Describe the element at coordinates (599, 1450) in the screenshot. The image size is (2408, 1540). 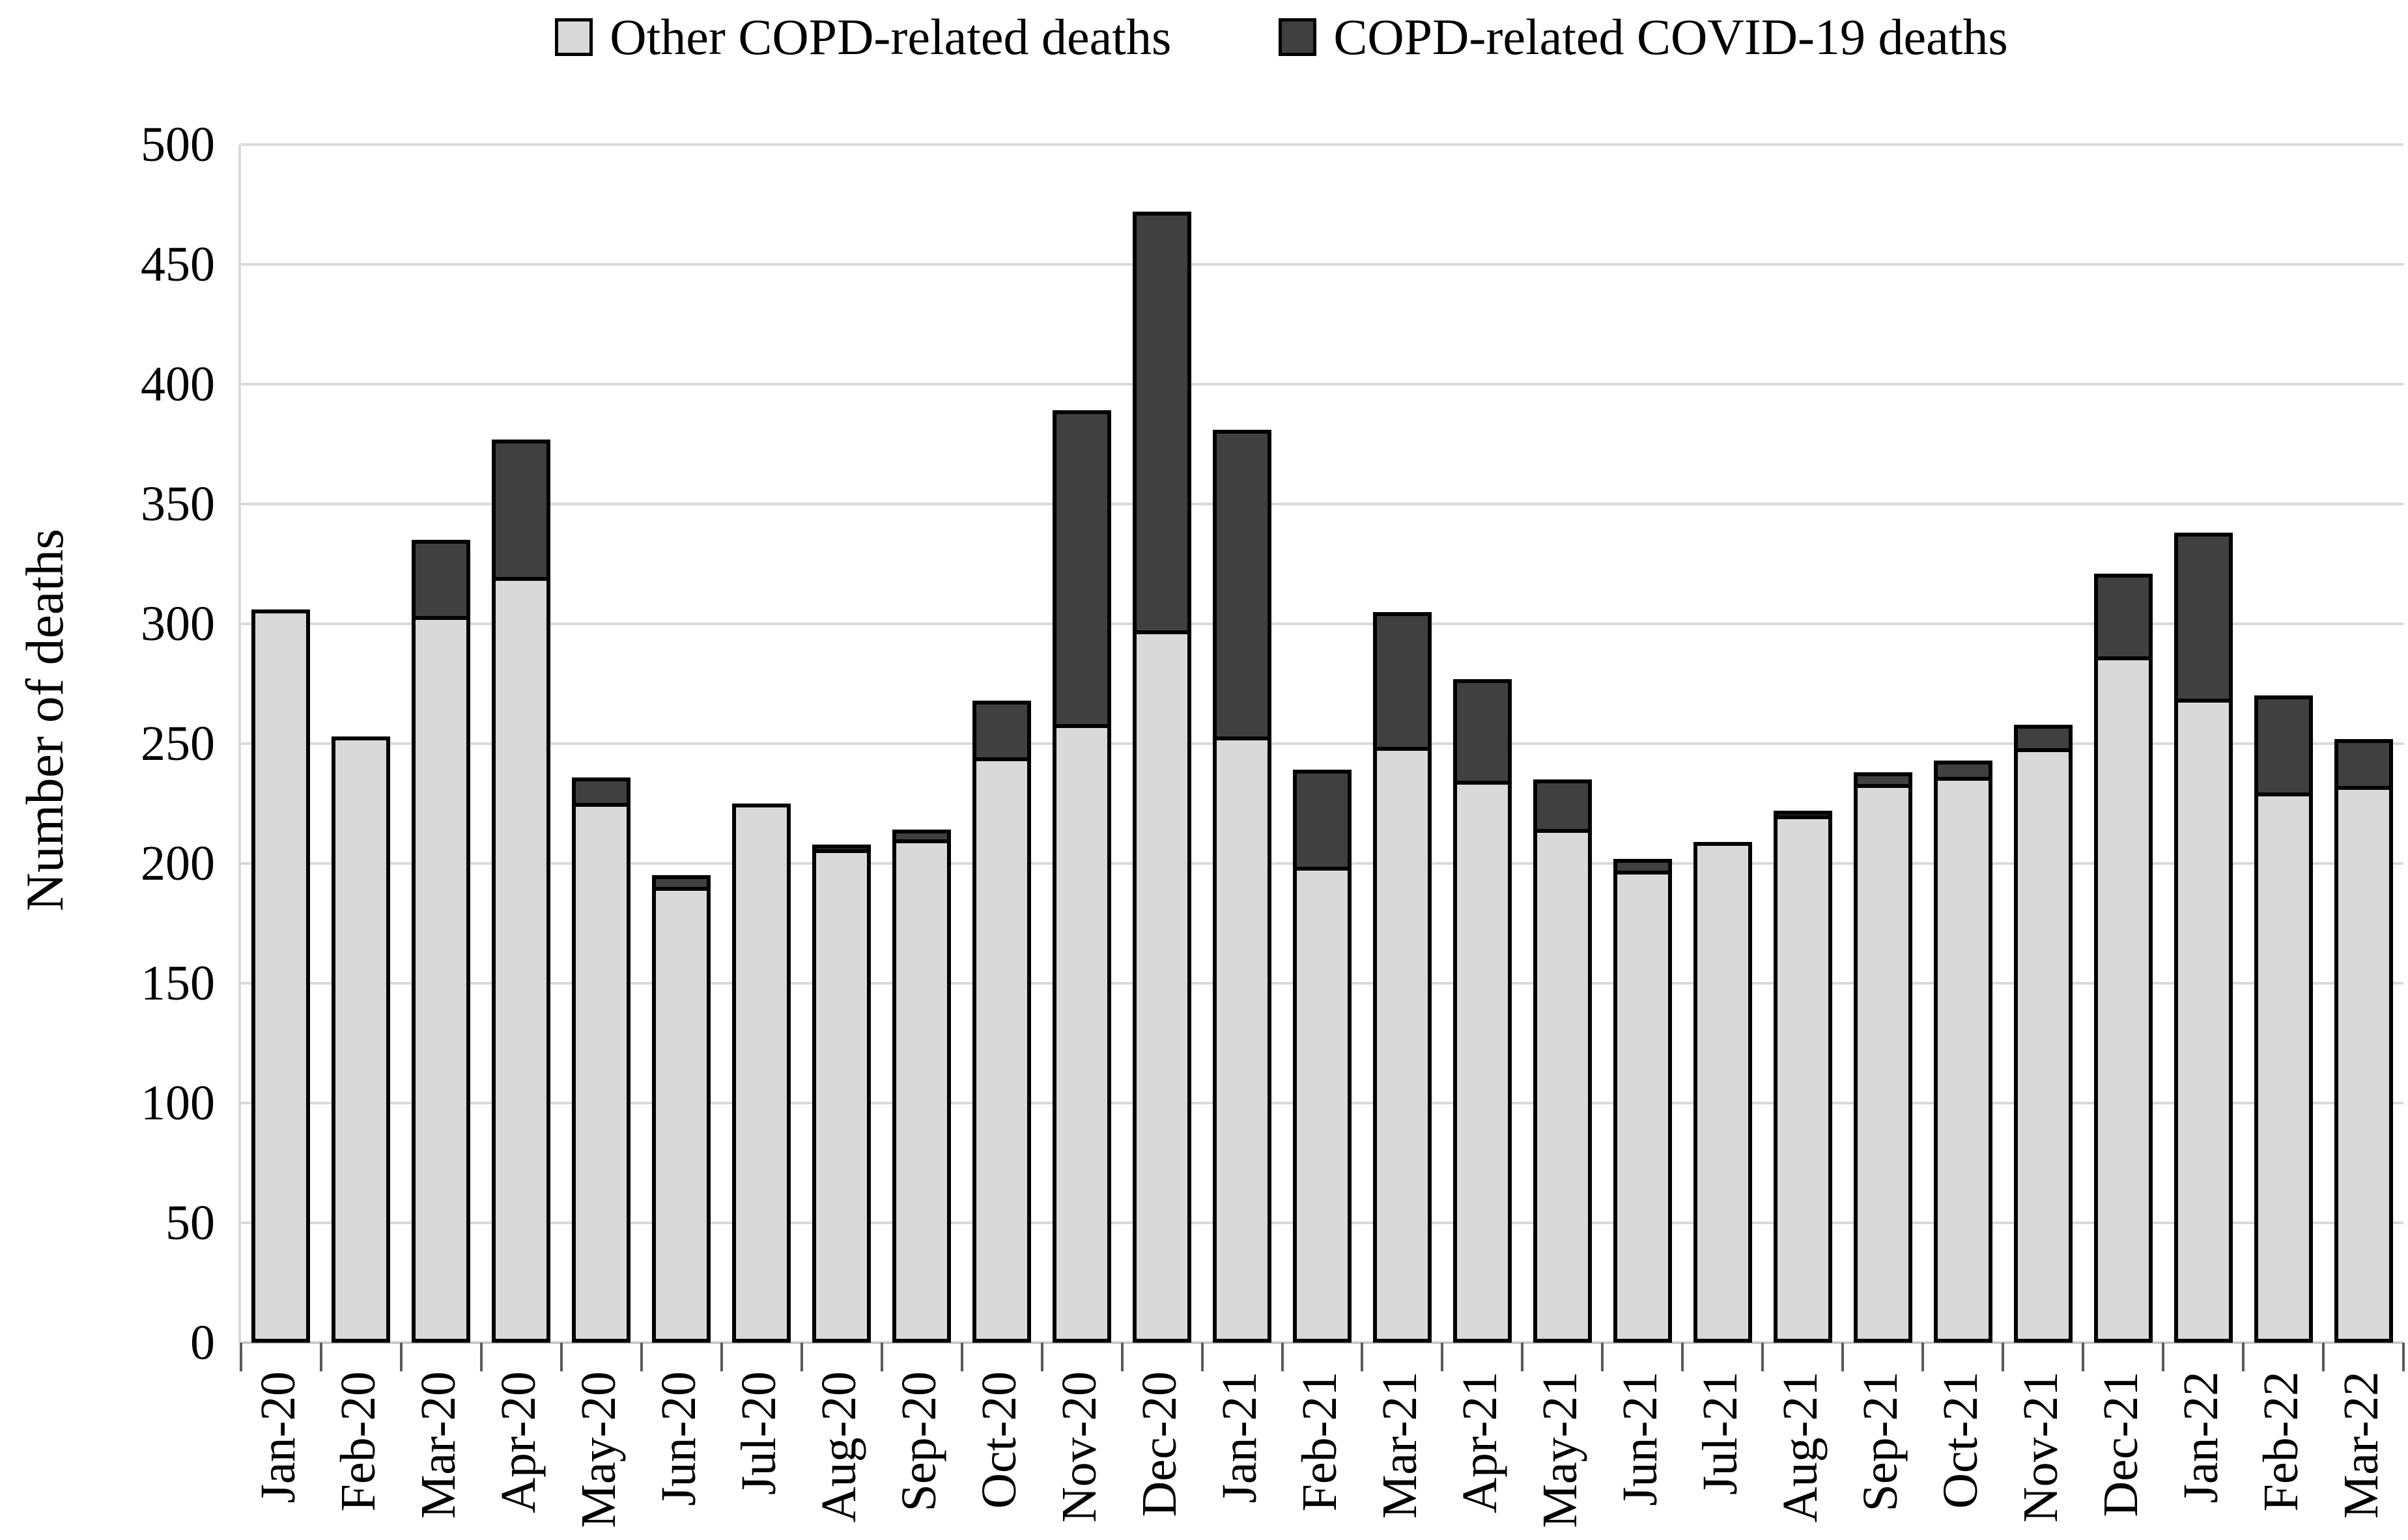
I see `x-axis-label: May-20` at that location.